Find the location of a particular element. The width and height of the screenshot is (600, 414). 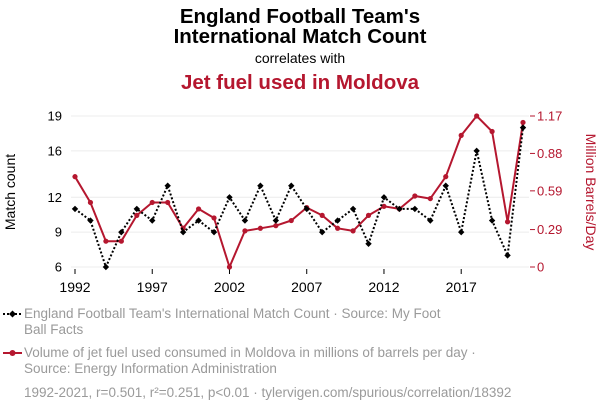

legend-marker-series1 is located at coordinates (12, 314).